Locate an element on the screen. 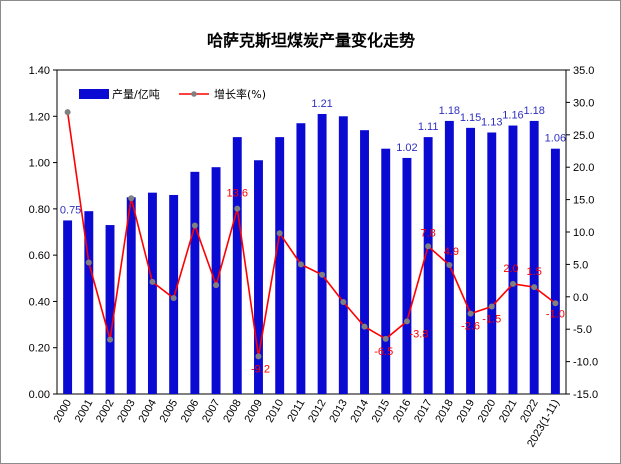  x-tick-label: 2008 is located at coordinates (232, 411).